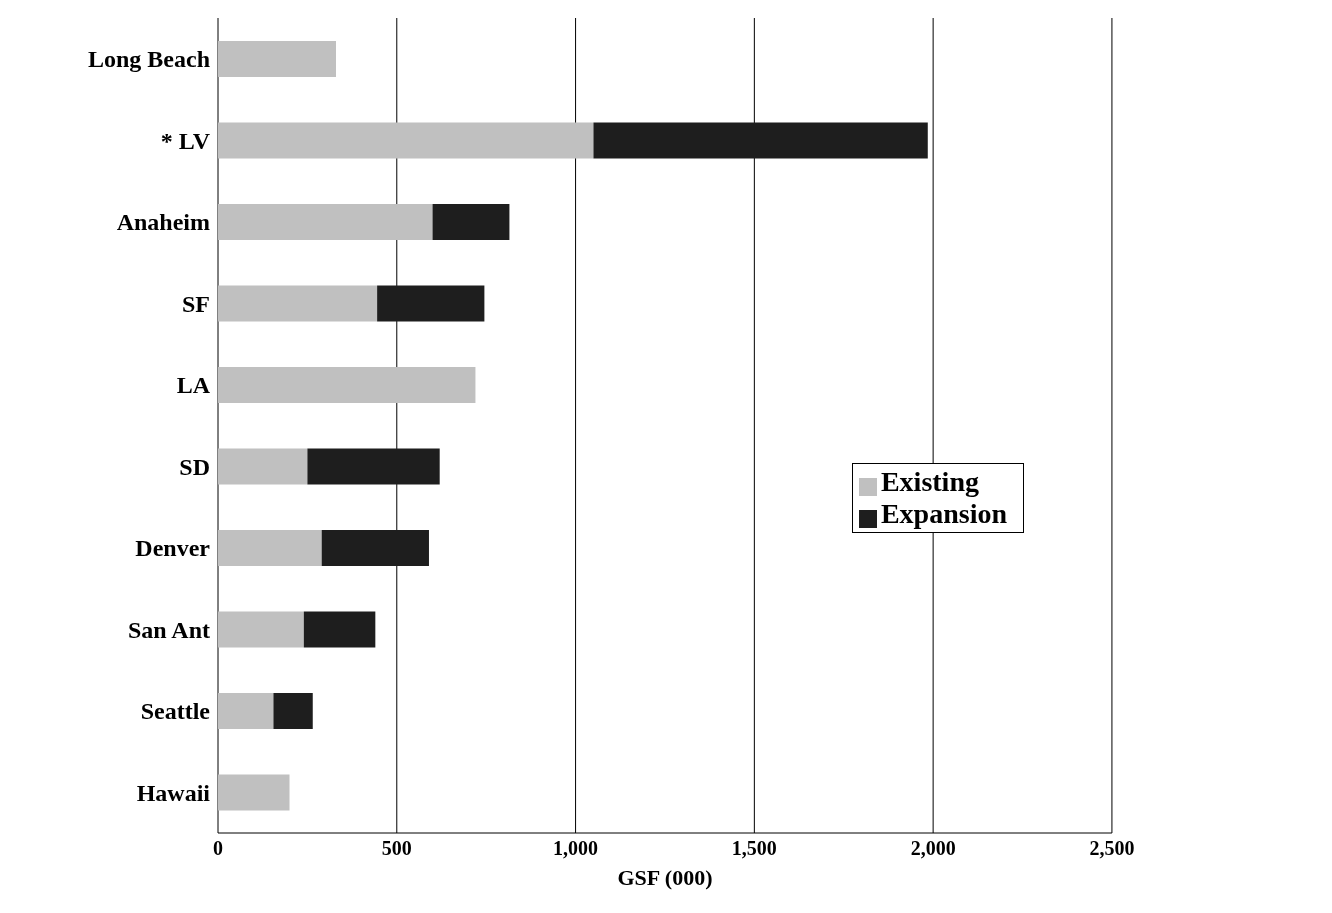  Describe the element at coordinates (185, 140) in the screenshot. I see `y-tick-label: * LV` at that location.